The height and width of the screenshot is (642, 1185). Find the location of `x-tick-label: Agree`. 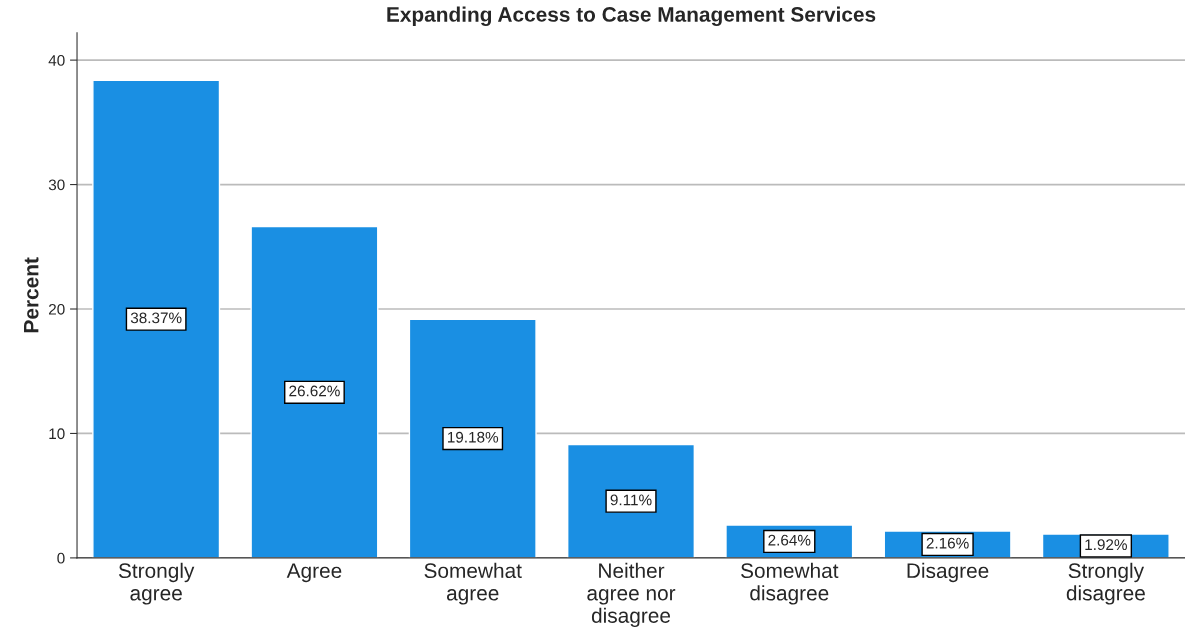

x-tick-label: Agree is located at coordinates (314, 573).